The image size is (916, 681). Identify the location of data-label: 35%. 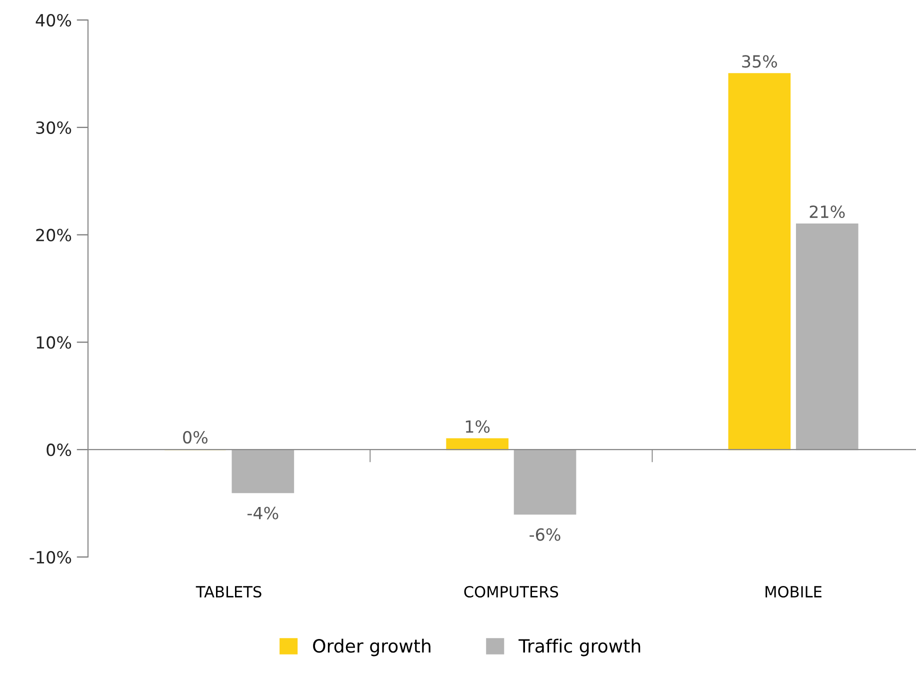
(760, 61).